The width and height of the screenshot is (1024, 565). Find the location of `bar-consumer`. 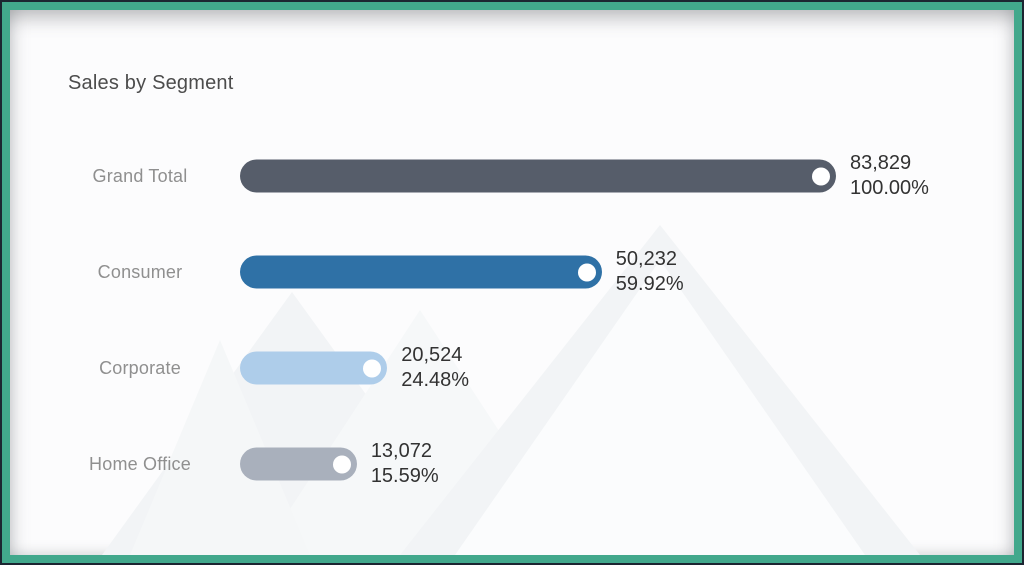

bar-consumer is located at coordinates (421, 272).